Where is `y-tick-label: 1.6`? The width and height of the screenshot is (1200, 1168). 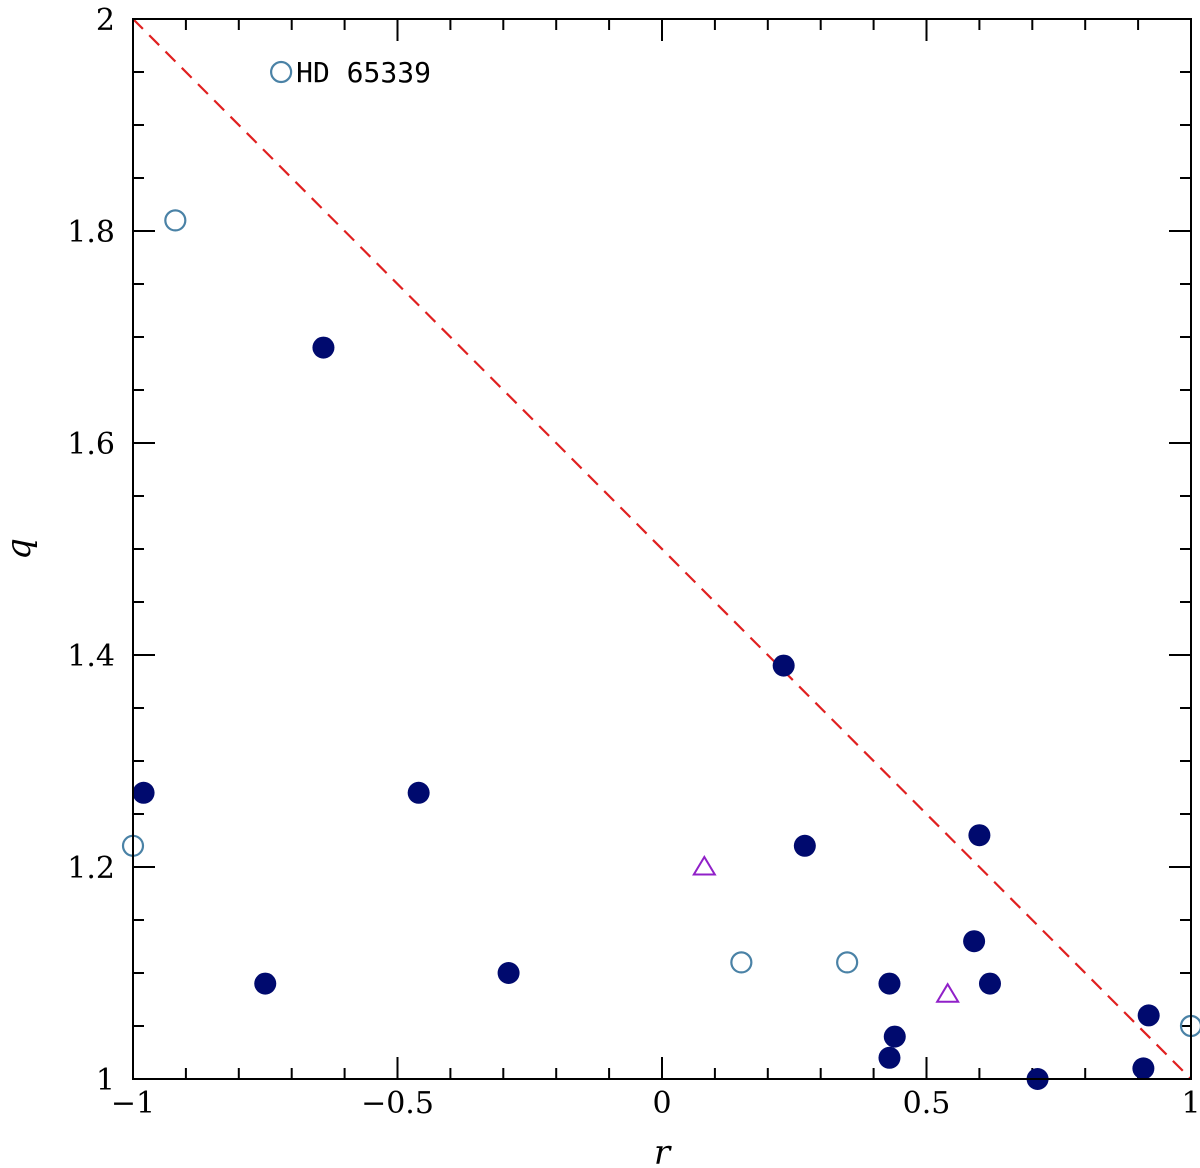 y-tick-label: 1.6 is located at coordinates (91, 444).